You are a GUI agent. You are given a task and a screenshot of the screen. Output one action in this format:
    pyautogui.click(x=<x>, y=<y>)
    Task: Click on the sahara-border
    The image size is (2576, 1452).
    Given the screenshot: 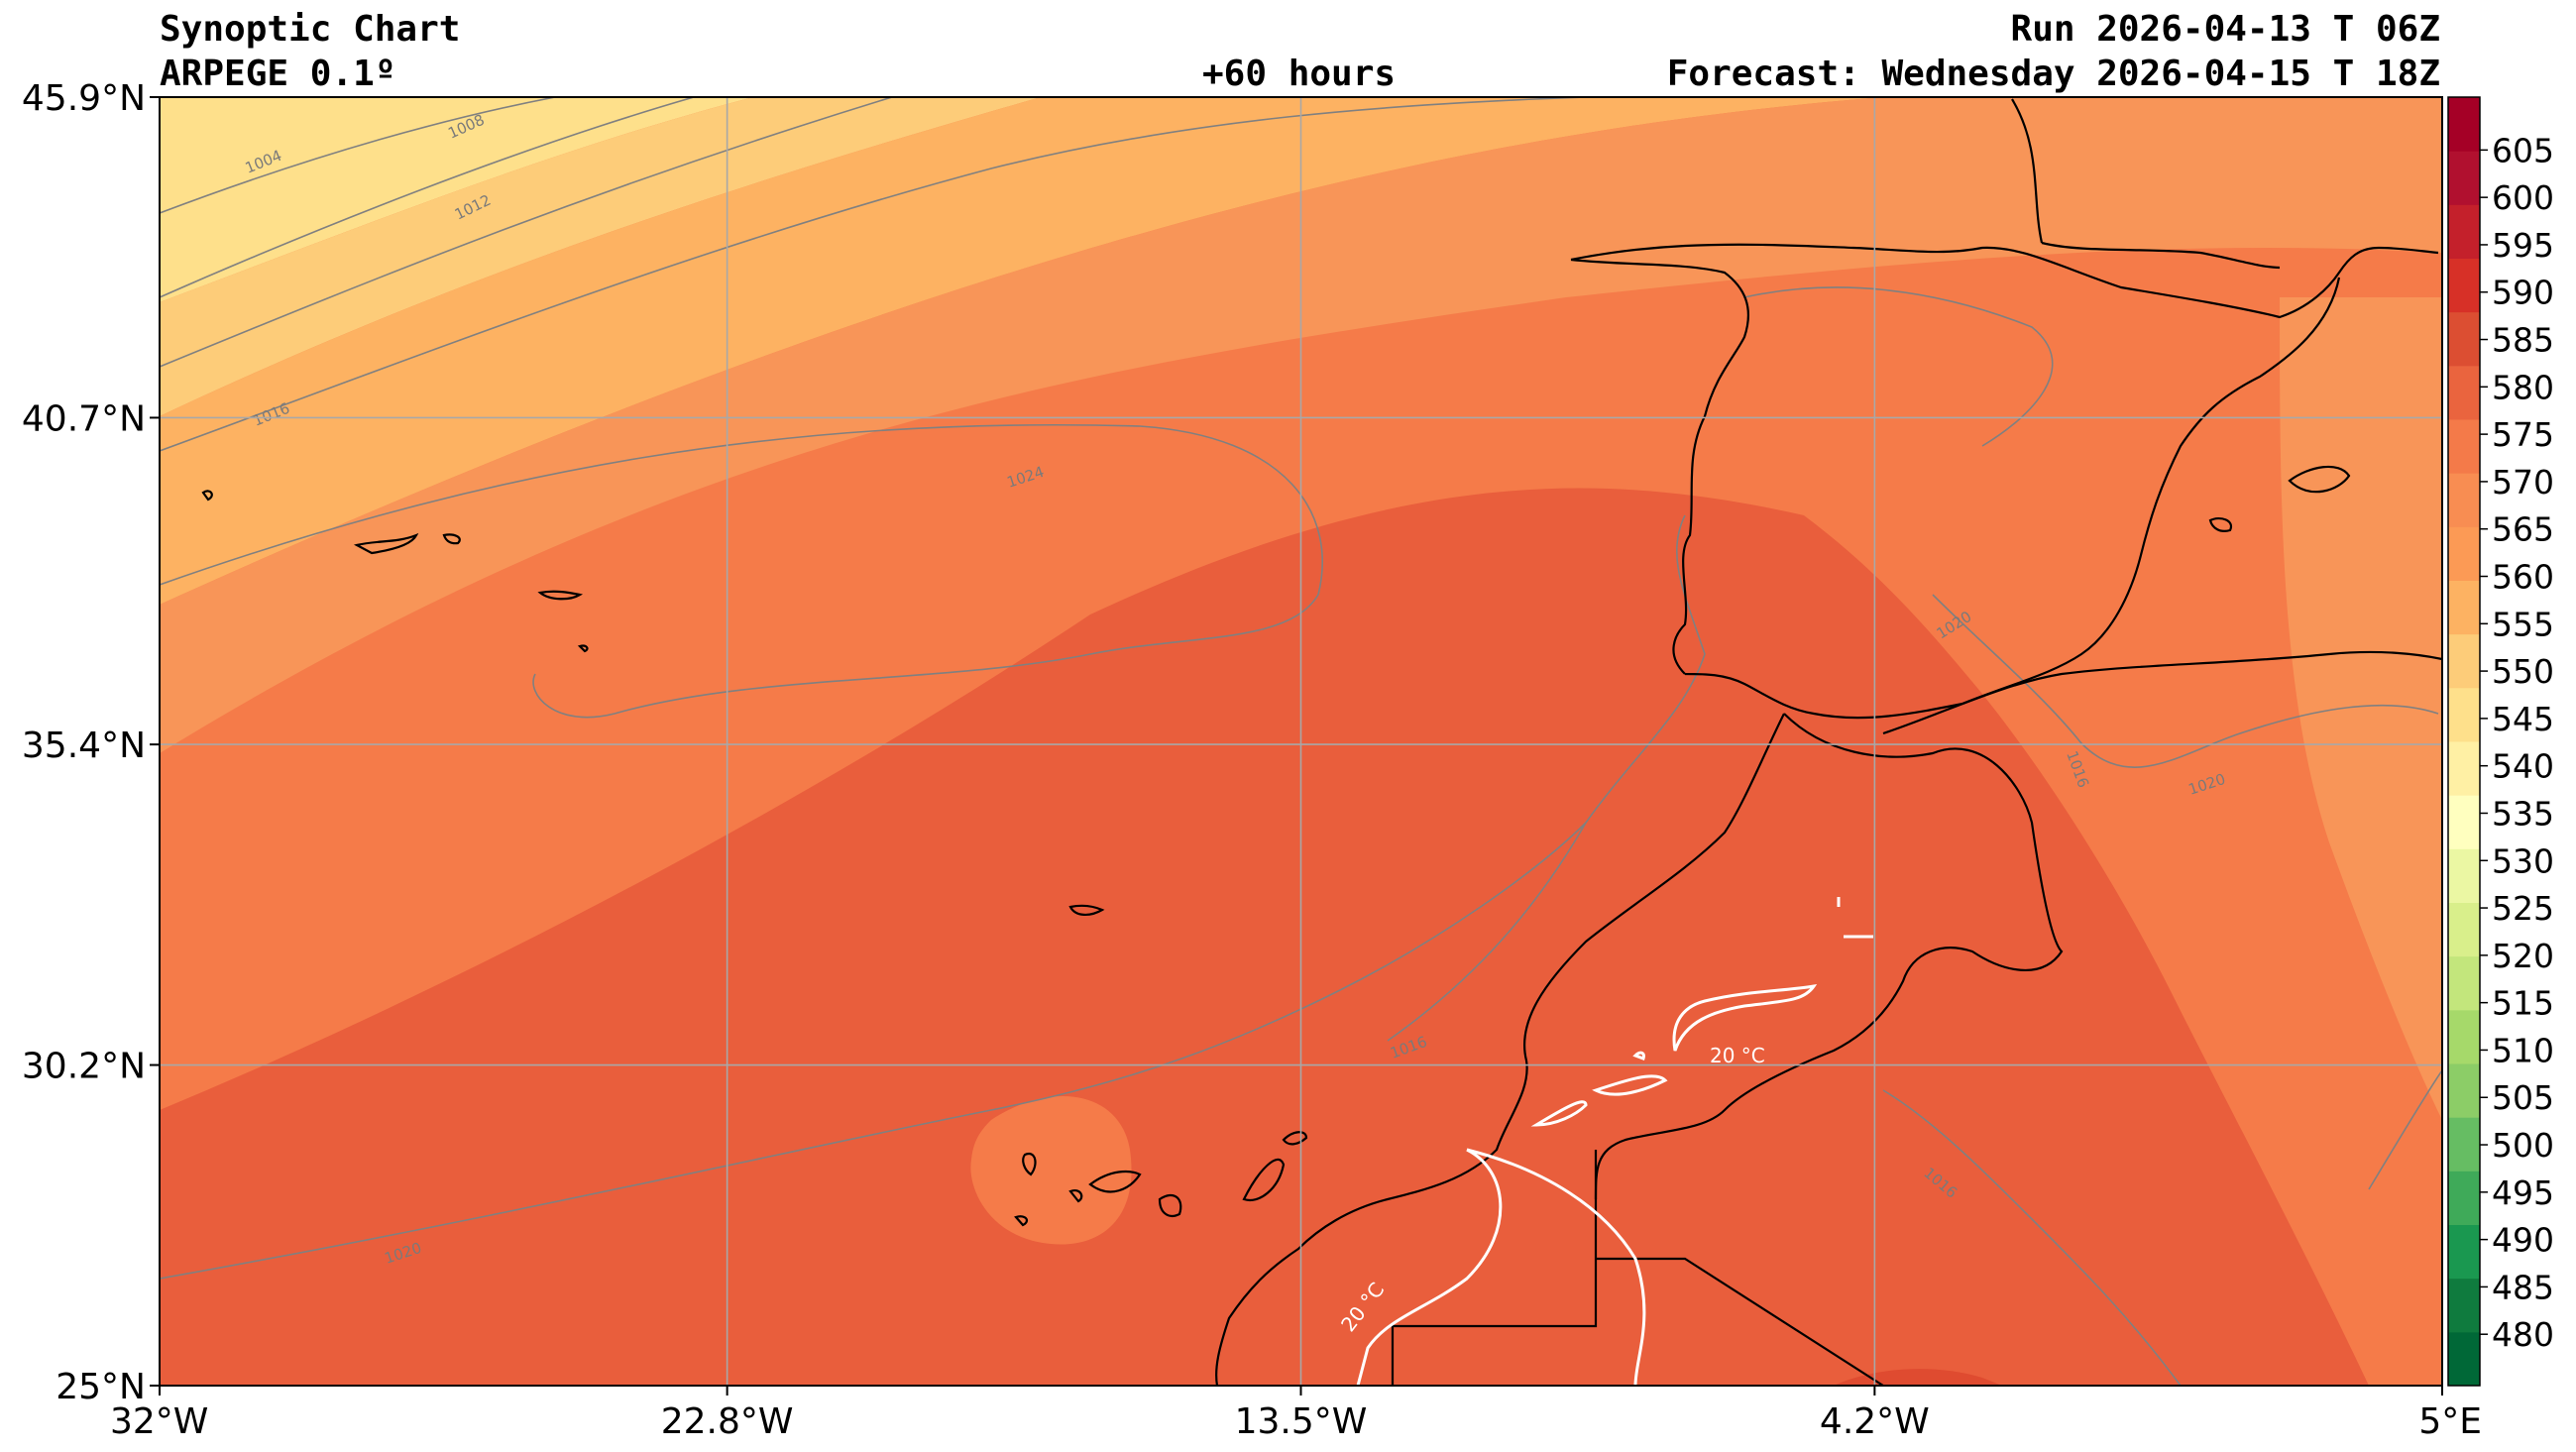 What is the action you would take?
    pyautogui.click(x=1637, y=1268)
    